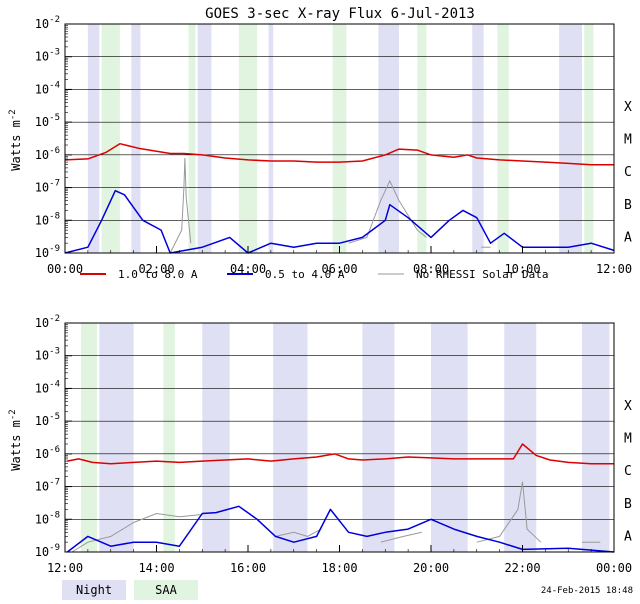 The image size is (640, 604). I want to click on bottom-flare-class-a: A, so click(628, 537).